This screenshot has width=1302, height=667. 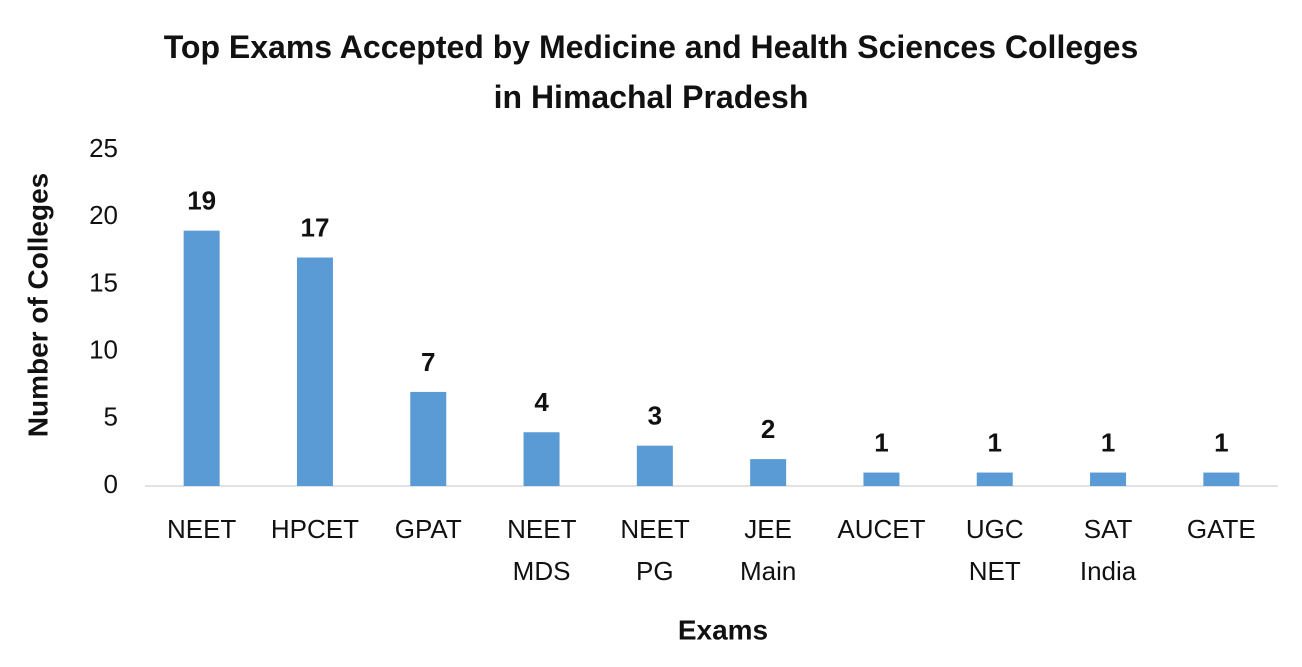 What do you see at coordinates (1221, 529) in the screenshot?
I see `x-tick-label: GATE` at bounding box center [1221, 529].